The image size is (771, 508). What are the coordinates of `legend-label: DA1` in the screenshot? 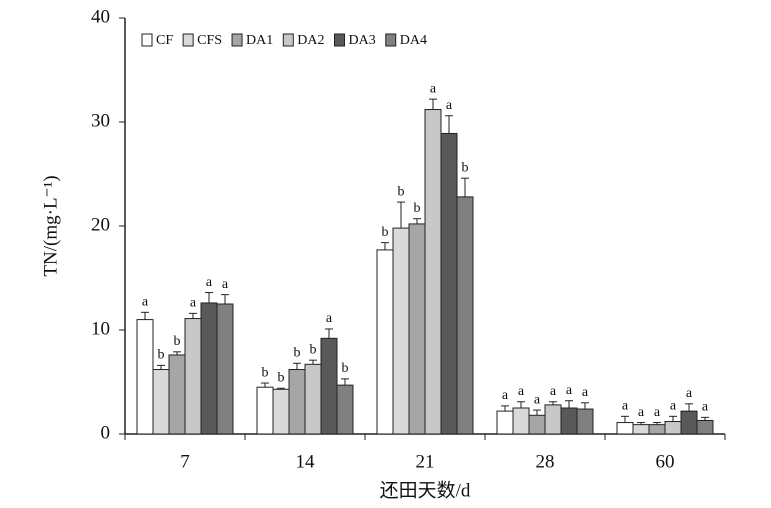 It's located at (259, 40).